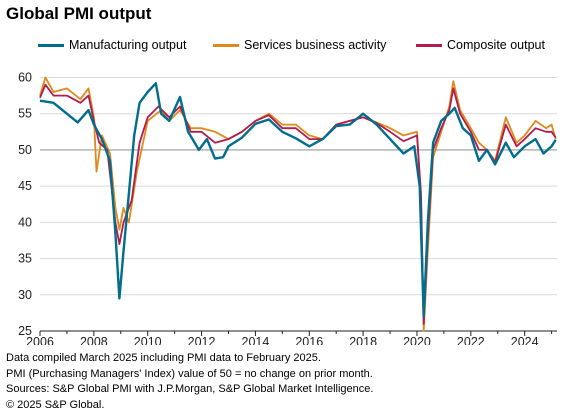 This screenshot has width=583, height=415. I want to click on legend-item-composite: Composite output, so click(480, 45).